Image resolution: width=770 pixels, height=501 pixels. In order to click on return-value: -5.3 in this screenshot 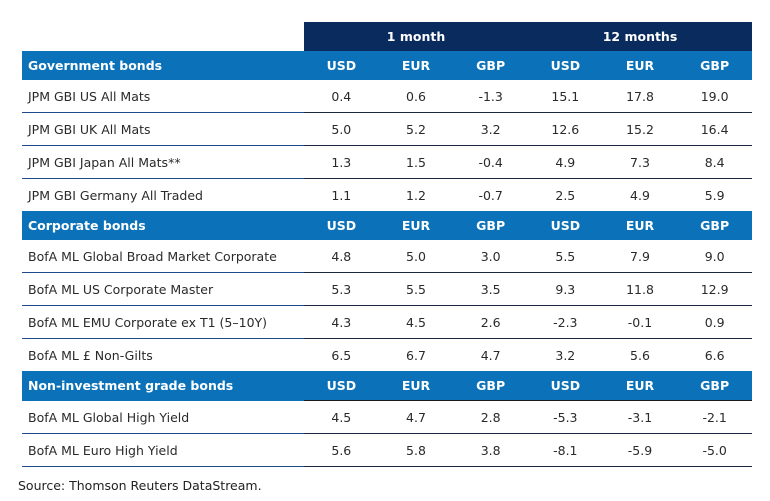, I will do `click(565, 417)`.